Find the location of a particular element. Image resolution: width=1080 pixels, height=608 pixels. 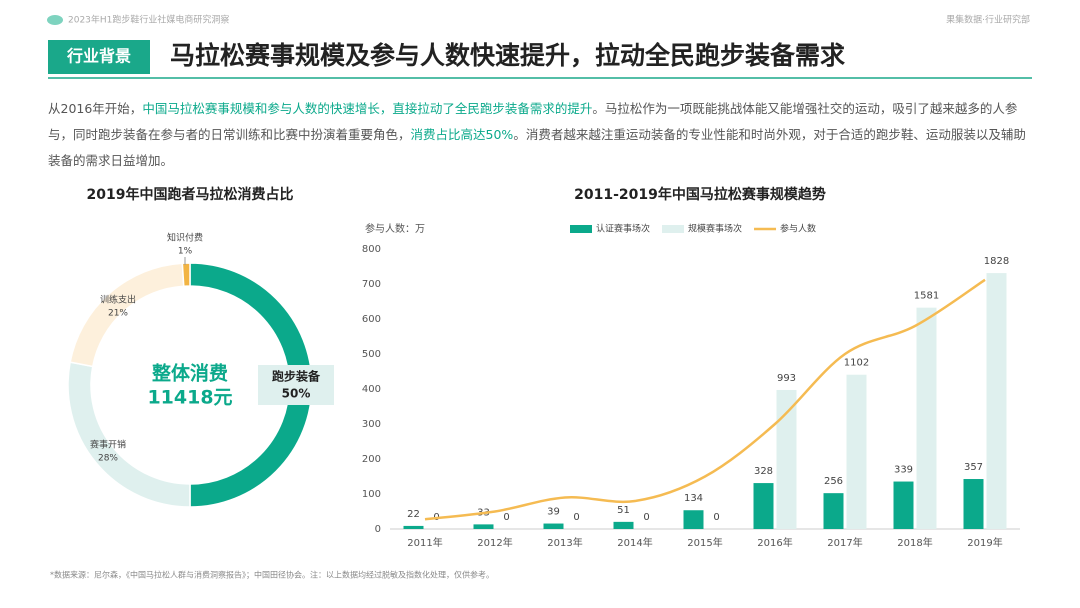

intro-text: 从2016年开始， is located at coordinates (95, 108).